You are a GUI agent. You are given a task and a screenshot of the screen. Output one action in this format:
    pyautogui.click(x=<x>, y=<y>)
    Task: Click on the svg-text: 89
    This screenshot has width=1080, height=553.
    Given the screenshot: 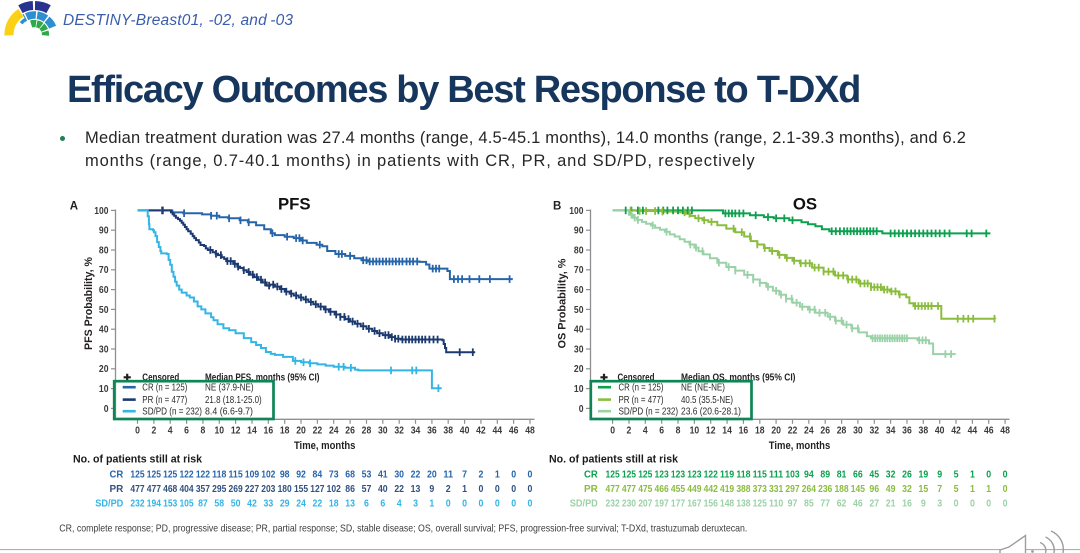 What is the action you would take?
    pyautogui.click(x=825, y=475)
    